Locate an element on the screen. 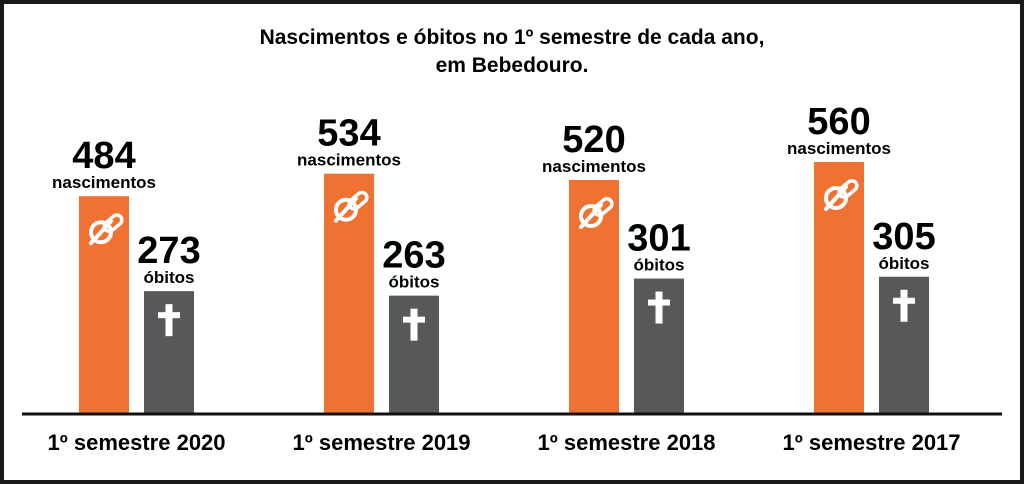 This screenshot has height=484, width=1024. data-label-óbitos: 301 is located at coordinates (658, 239).